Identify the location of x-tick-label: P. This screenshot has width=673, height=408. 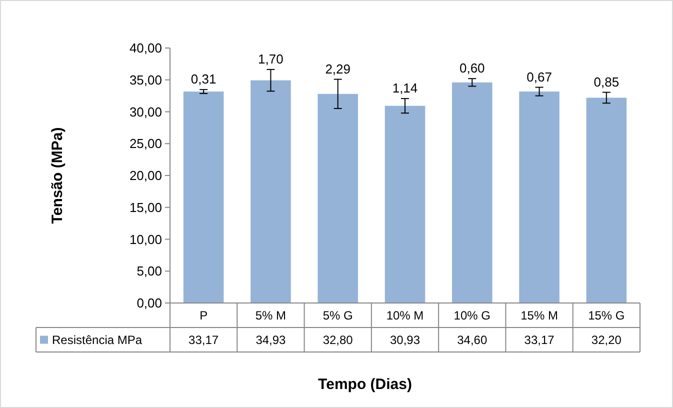
(204, 315).